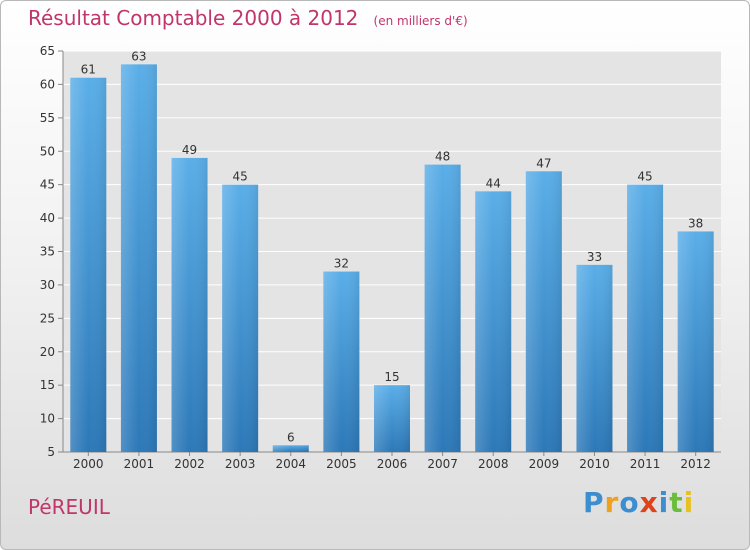 The image size is (750, 550). What do you see at coordinates (189, 464) in the screenshot?
I see `x-tick-label: 2002` at bounding box center [189, 464].